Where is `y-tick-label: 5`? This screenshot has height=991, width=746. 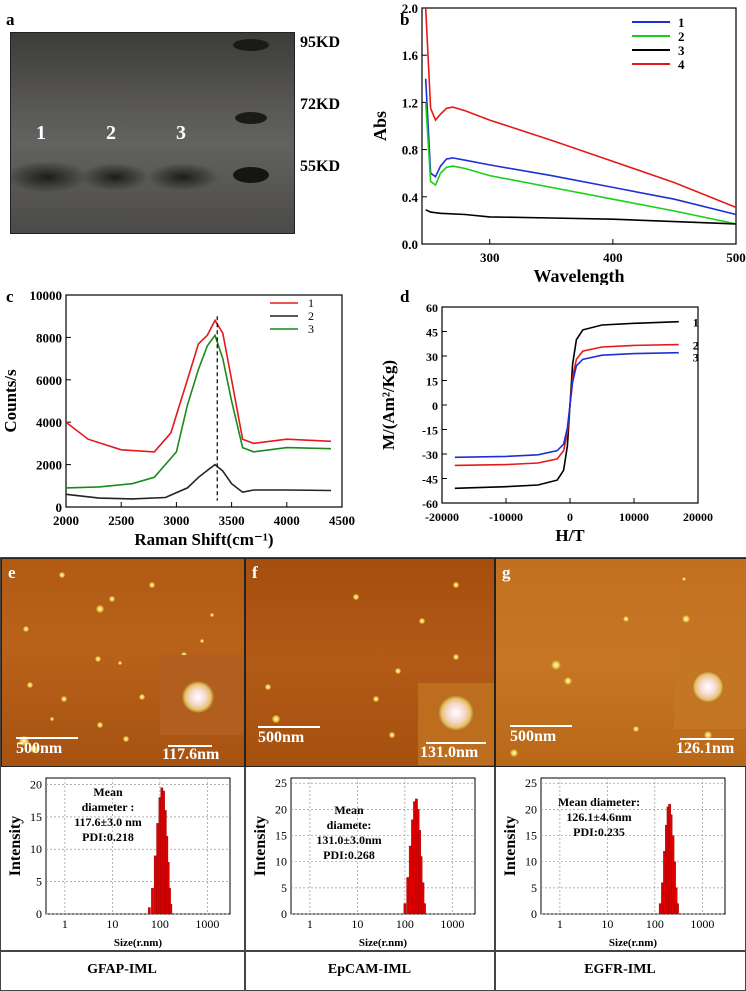 y-tick-label: 5 is located at coordinates (284, 888).